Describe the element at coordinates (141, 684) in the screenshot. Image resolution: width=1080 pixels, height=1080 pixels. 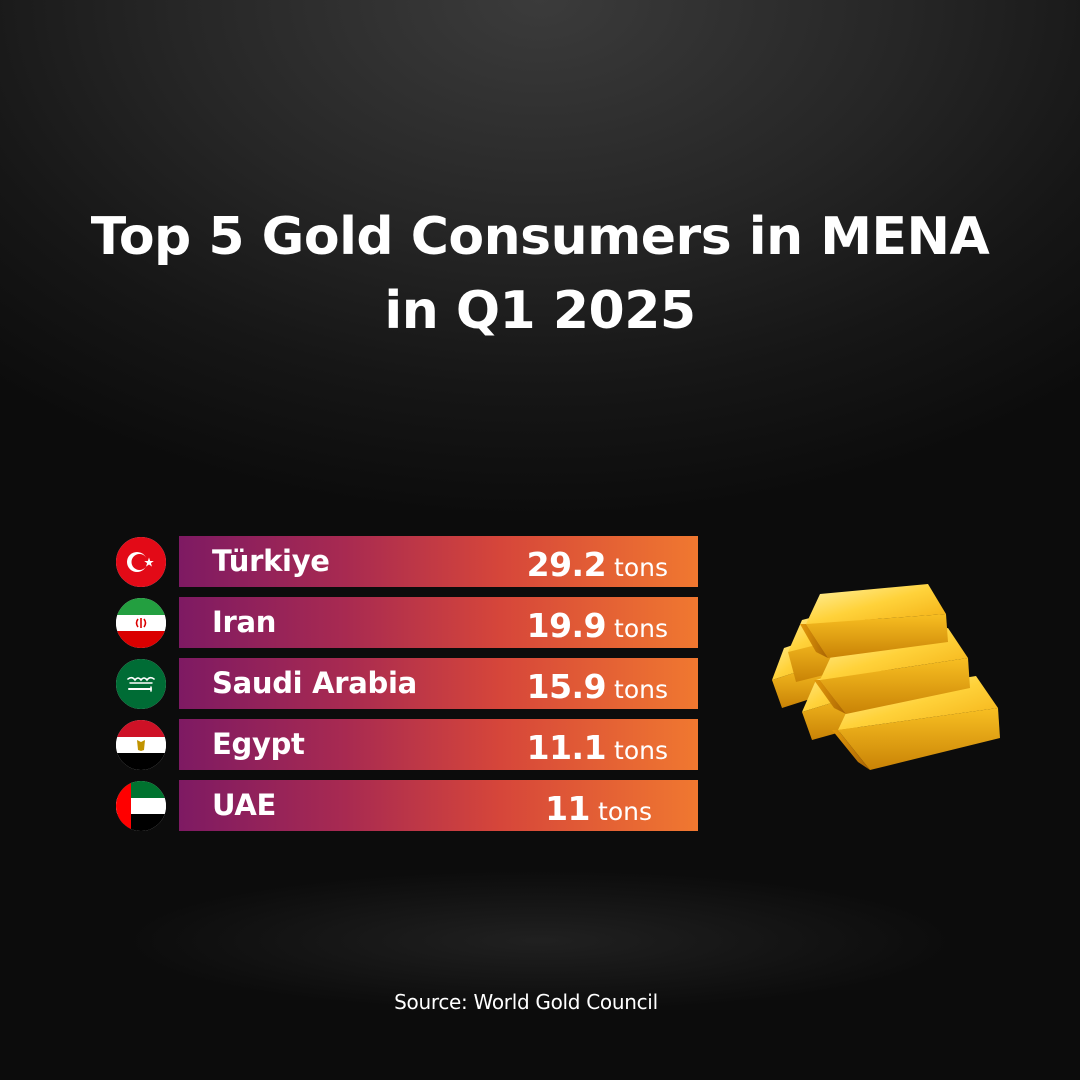
I see `saudi-arabia-flag-icon` at that location.